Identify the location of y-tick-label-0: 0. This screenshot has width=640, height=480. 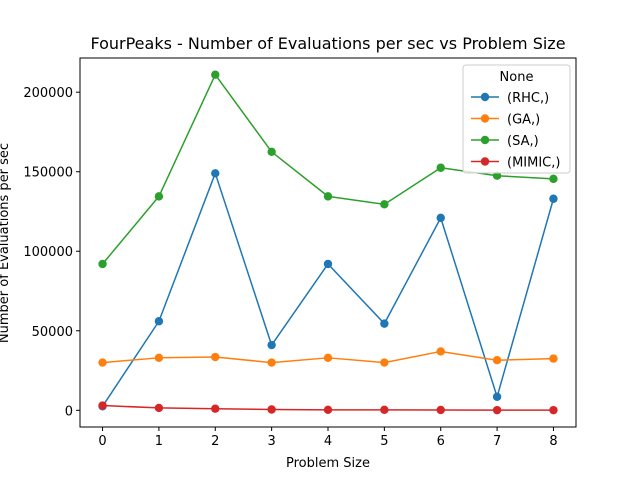
(69, 411).